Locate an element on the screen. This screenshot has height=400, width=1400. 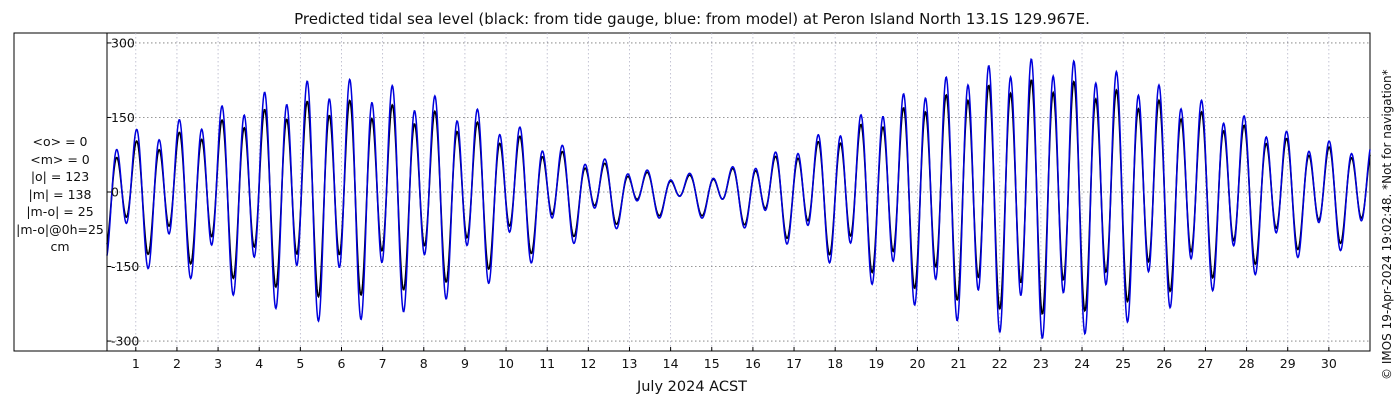
x-tick-label: 22 is located at coordinates (1000, 363).